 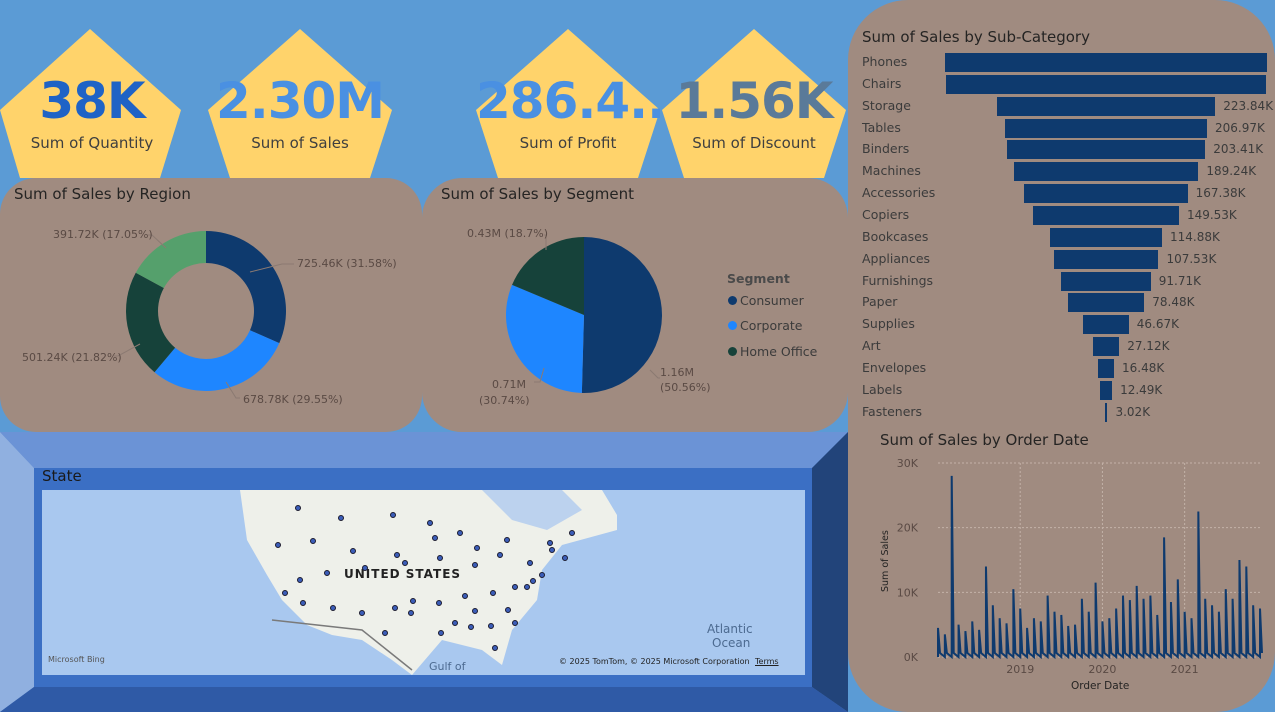 What do you see at coordinates (767, 661) in the screenshot?
I see `map-terms-link: Terms` at bounding box center [767, 661].